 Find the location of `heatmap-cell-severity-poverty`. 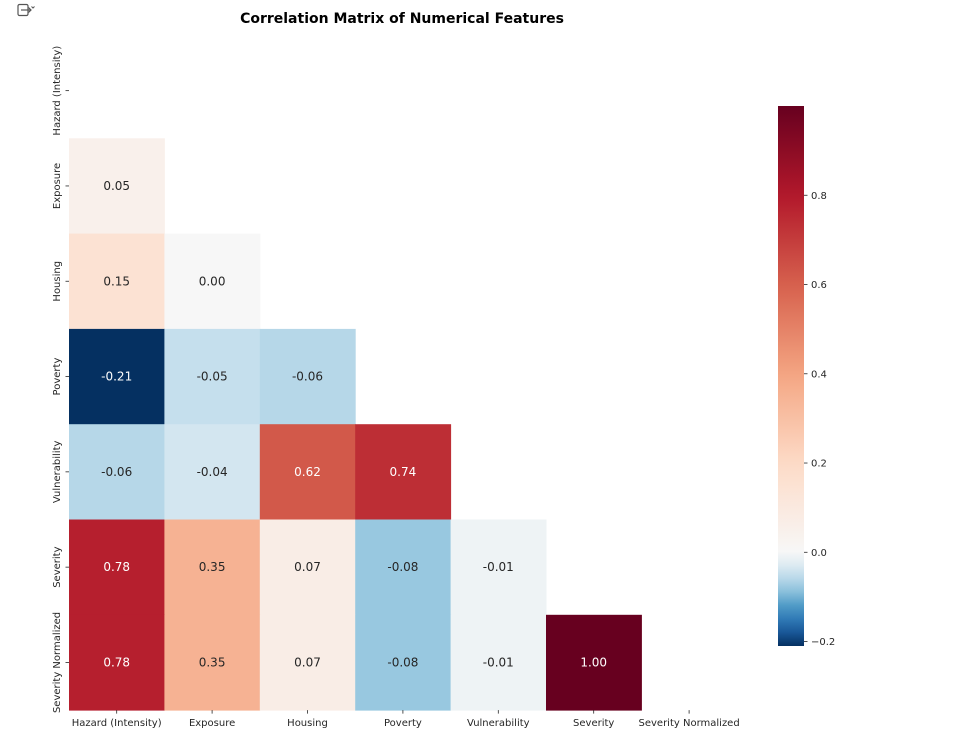

heatmap-cell-severity-poverty is located at coordinates (403, 567).